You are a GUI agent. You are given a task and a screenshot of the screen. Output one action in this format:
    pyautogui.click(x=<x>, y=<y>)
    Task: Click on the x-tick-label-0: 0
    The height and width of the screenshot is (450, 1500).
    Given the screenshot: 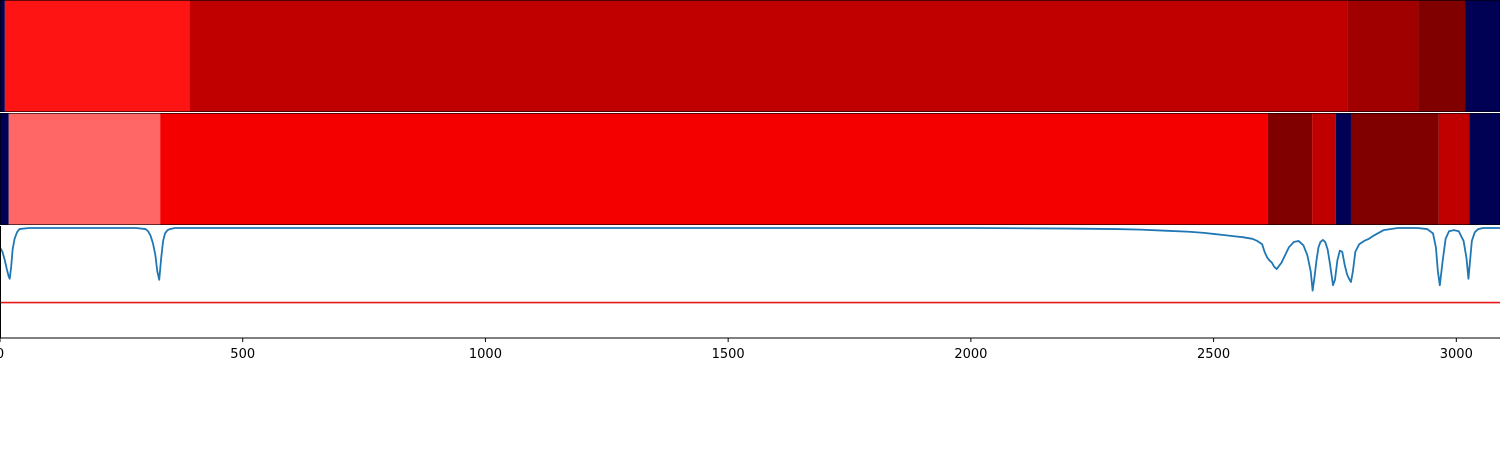 What is the action you would take?
    pyautogui.click(x=2, y=354)
    